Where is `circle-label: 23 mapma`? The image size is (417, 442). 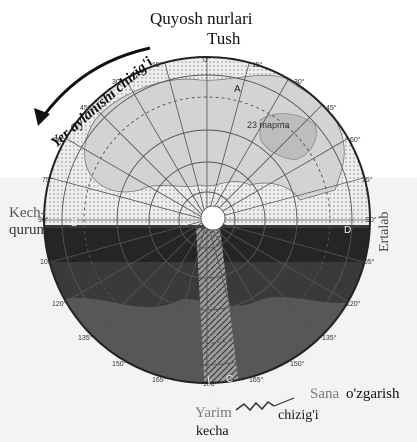 circle-label: 23 mapma is located at coordinates (268, 125).